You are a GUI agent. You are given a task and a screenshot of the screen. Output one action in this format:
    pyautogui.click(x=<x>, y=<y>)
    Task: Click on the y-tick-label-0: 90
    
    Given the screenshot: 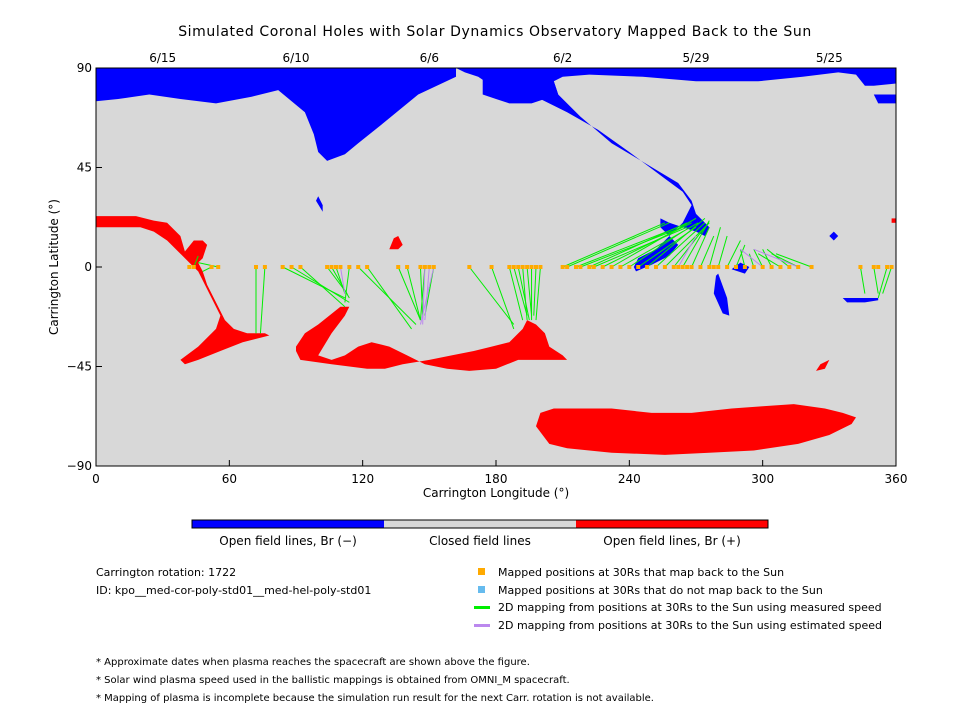 What is the action you would take?
    pyautogui.click(x=84, y=68)
    